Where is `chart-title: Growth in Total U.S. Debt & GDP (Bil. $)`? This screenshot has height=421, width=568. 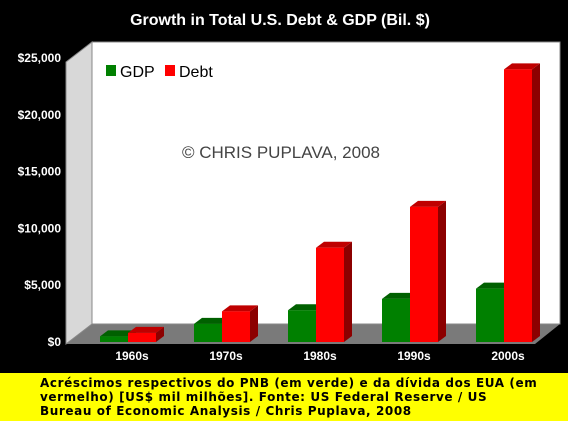 chart-title: Growth in Total U.S. Debt & GDP (Bil. $) is located at coordinates (280, 20).